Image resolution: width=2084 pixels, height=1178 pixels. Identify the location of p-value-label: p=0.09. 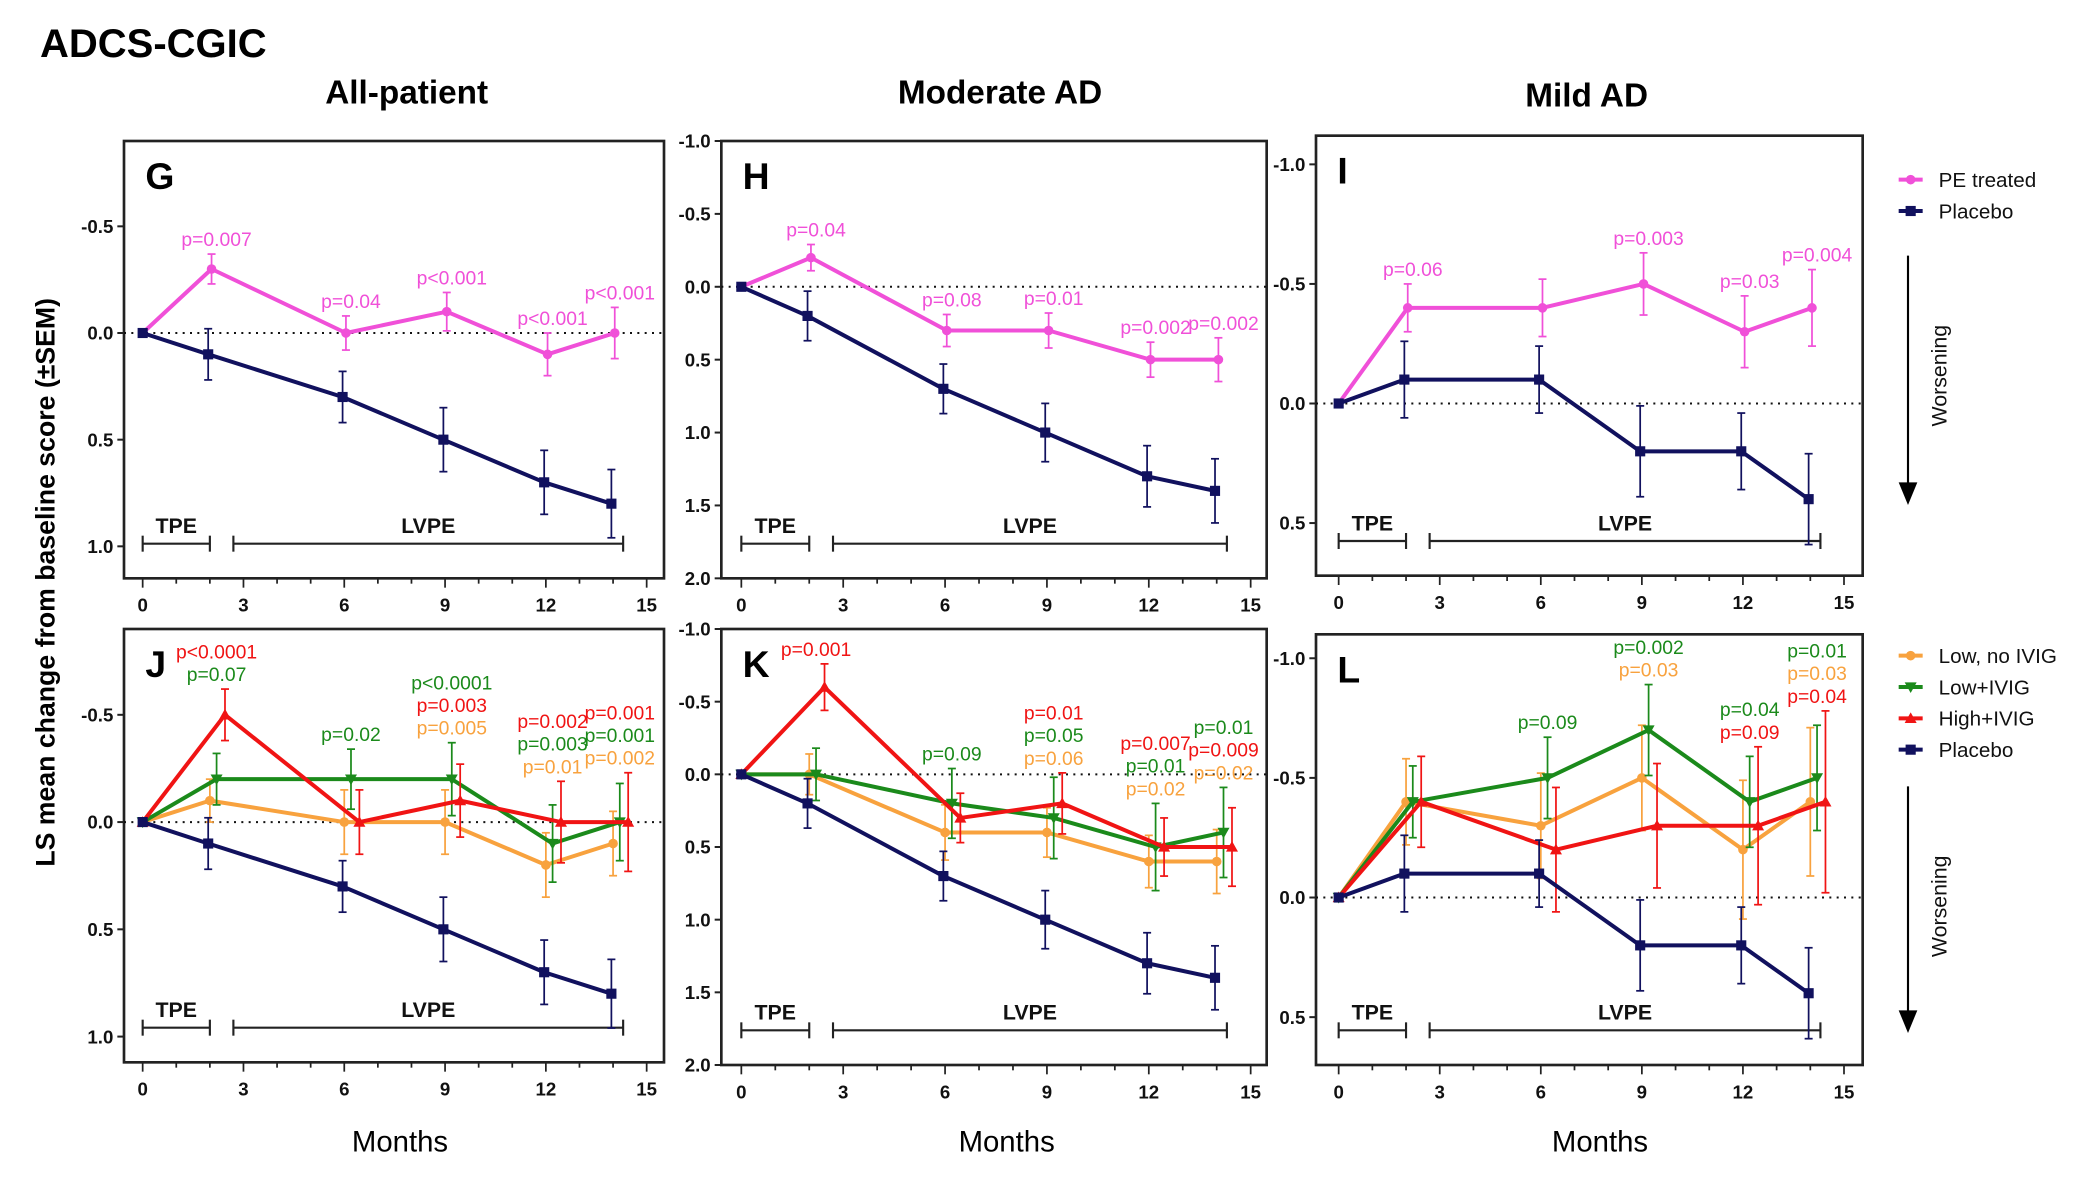
(952, 755).